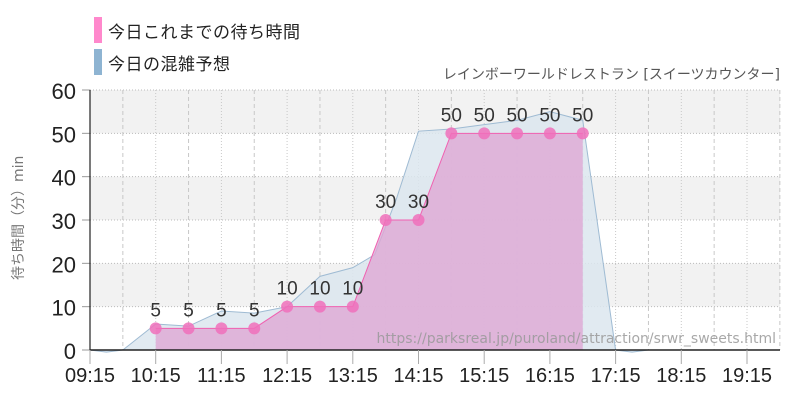  I want to click on legend: 今日これまでの待ち時間 今日の混雑予想, so click(197, 46).